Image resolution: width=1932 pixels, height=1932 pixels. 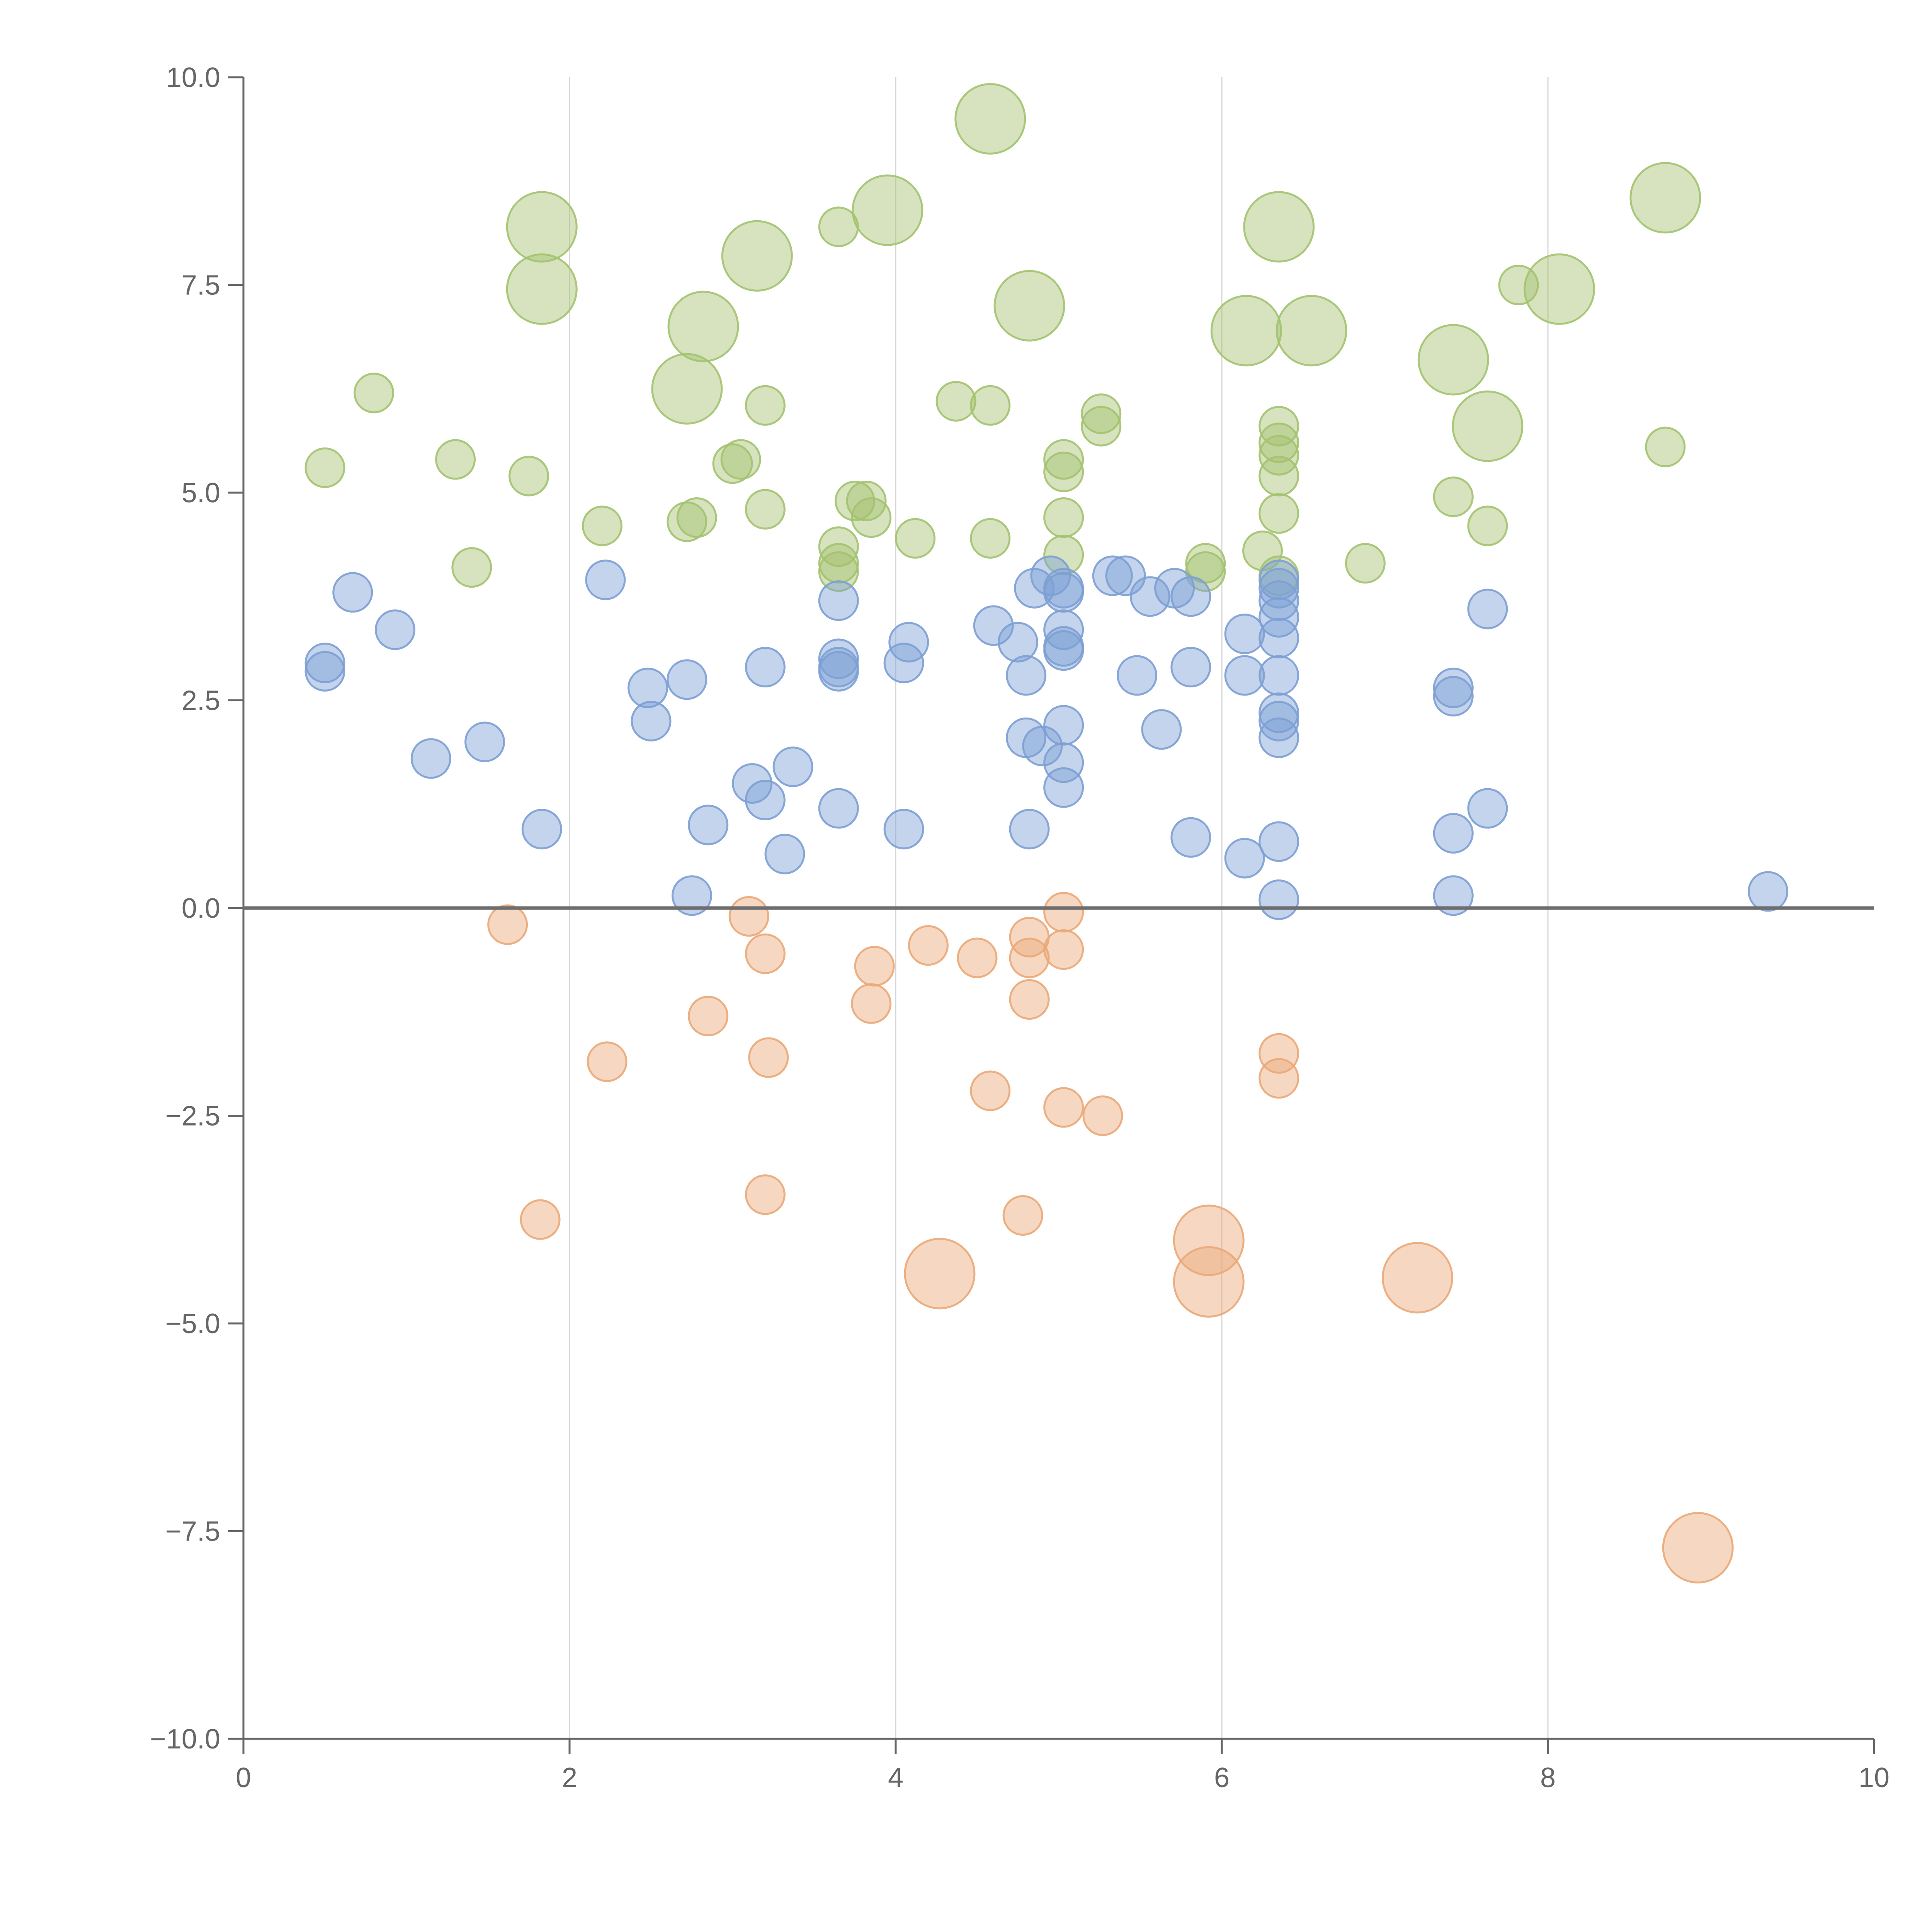 What do you see at coordinates (570, 1778) in the screenshot?
I see `x-tick-label: 2` at bounding box center [570, 1778].